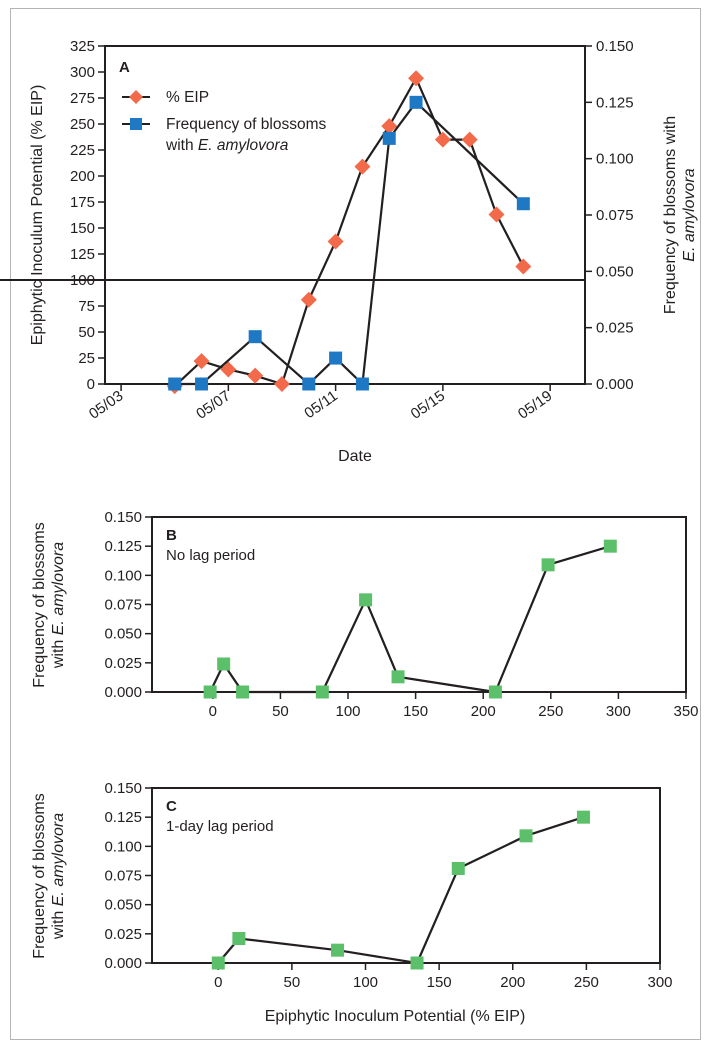 Image resolution: width=711 pixels, height=1049 pixels. Describe the element at coordinates (123, 846) in the screenshot. I see `y-tick-label: 0.100` at that location.